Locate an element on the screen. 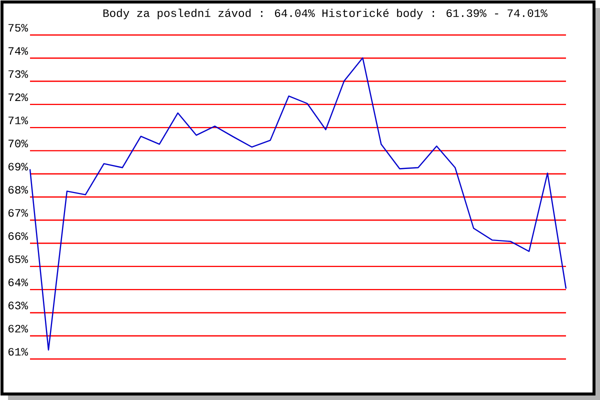  y-tick-label: 75% is located at coordinates (18, 28).